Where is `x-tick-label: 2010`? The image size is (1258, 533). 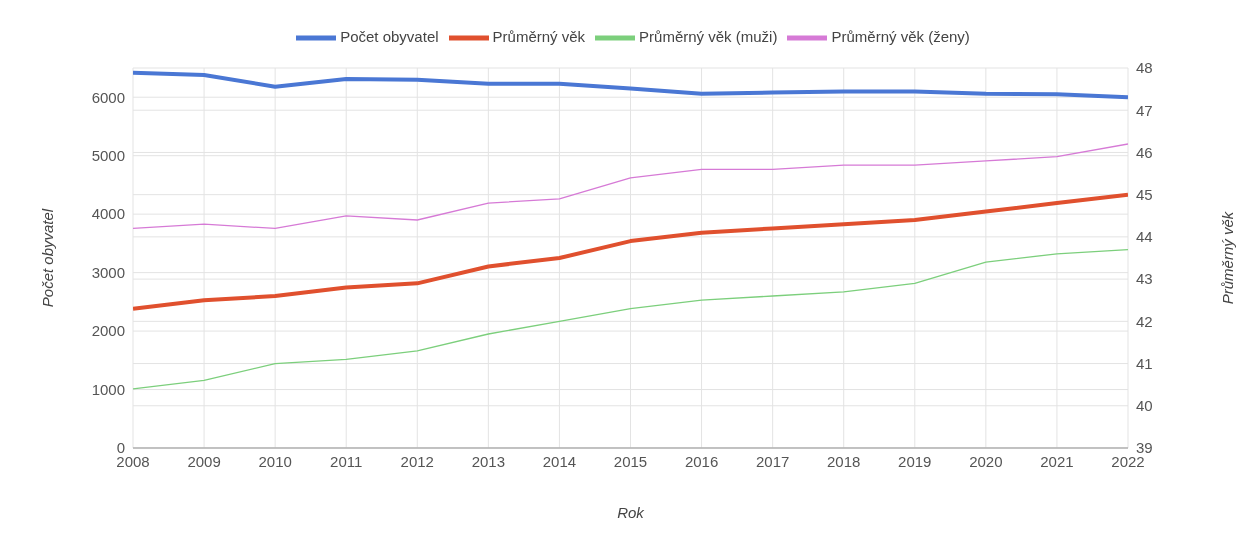 x-tick-label: 2010 is located at coordinates (275, 461).